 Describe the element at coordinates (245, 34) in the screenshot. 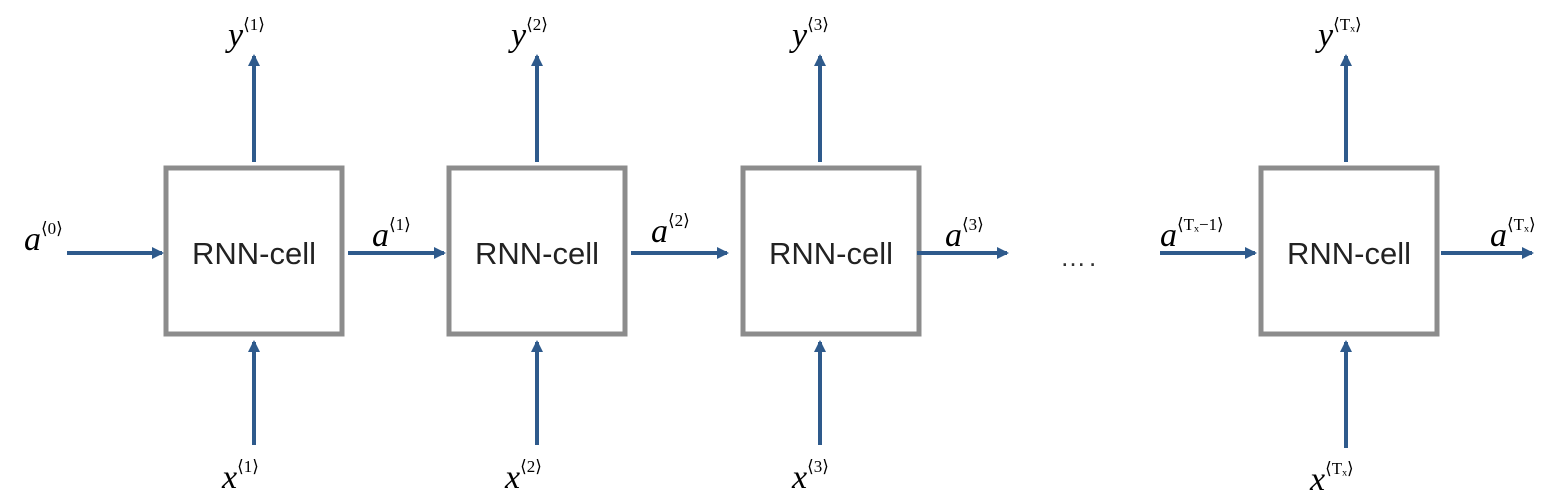

I see `output-label-1: y⟨1⟩` at that location.